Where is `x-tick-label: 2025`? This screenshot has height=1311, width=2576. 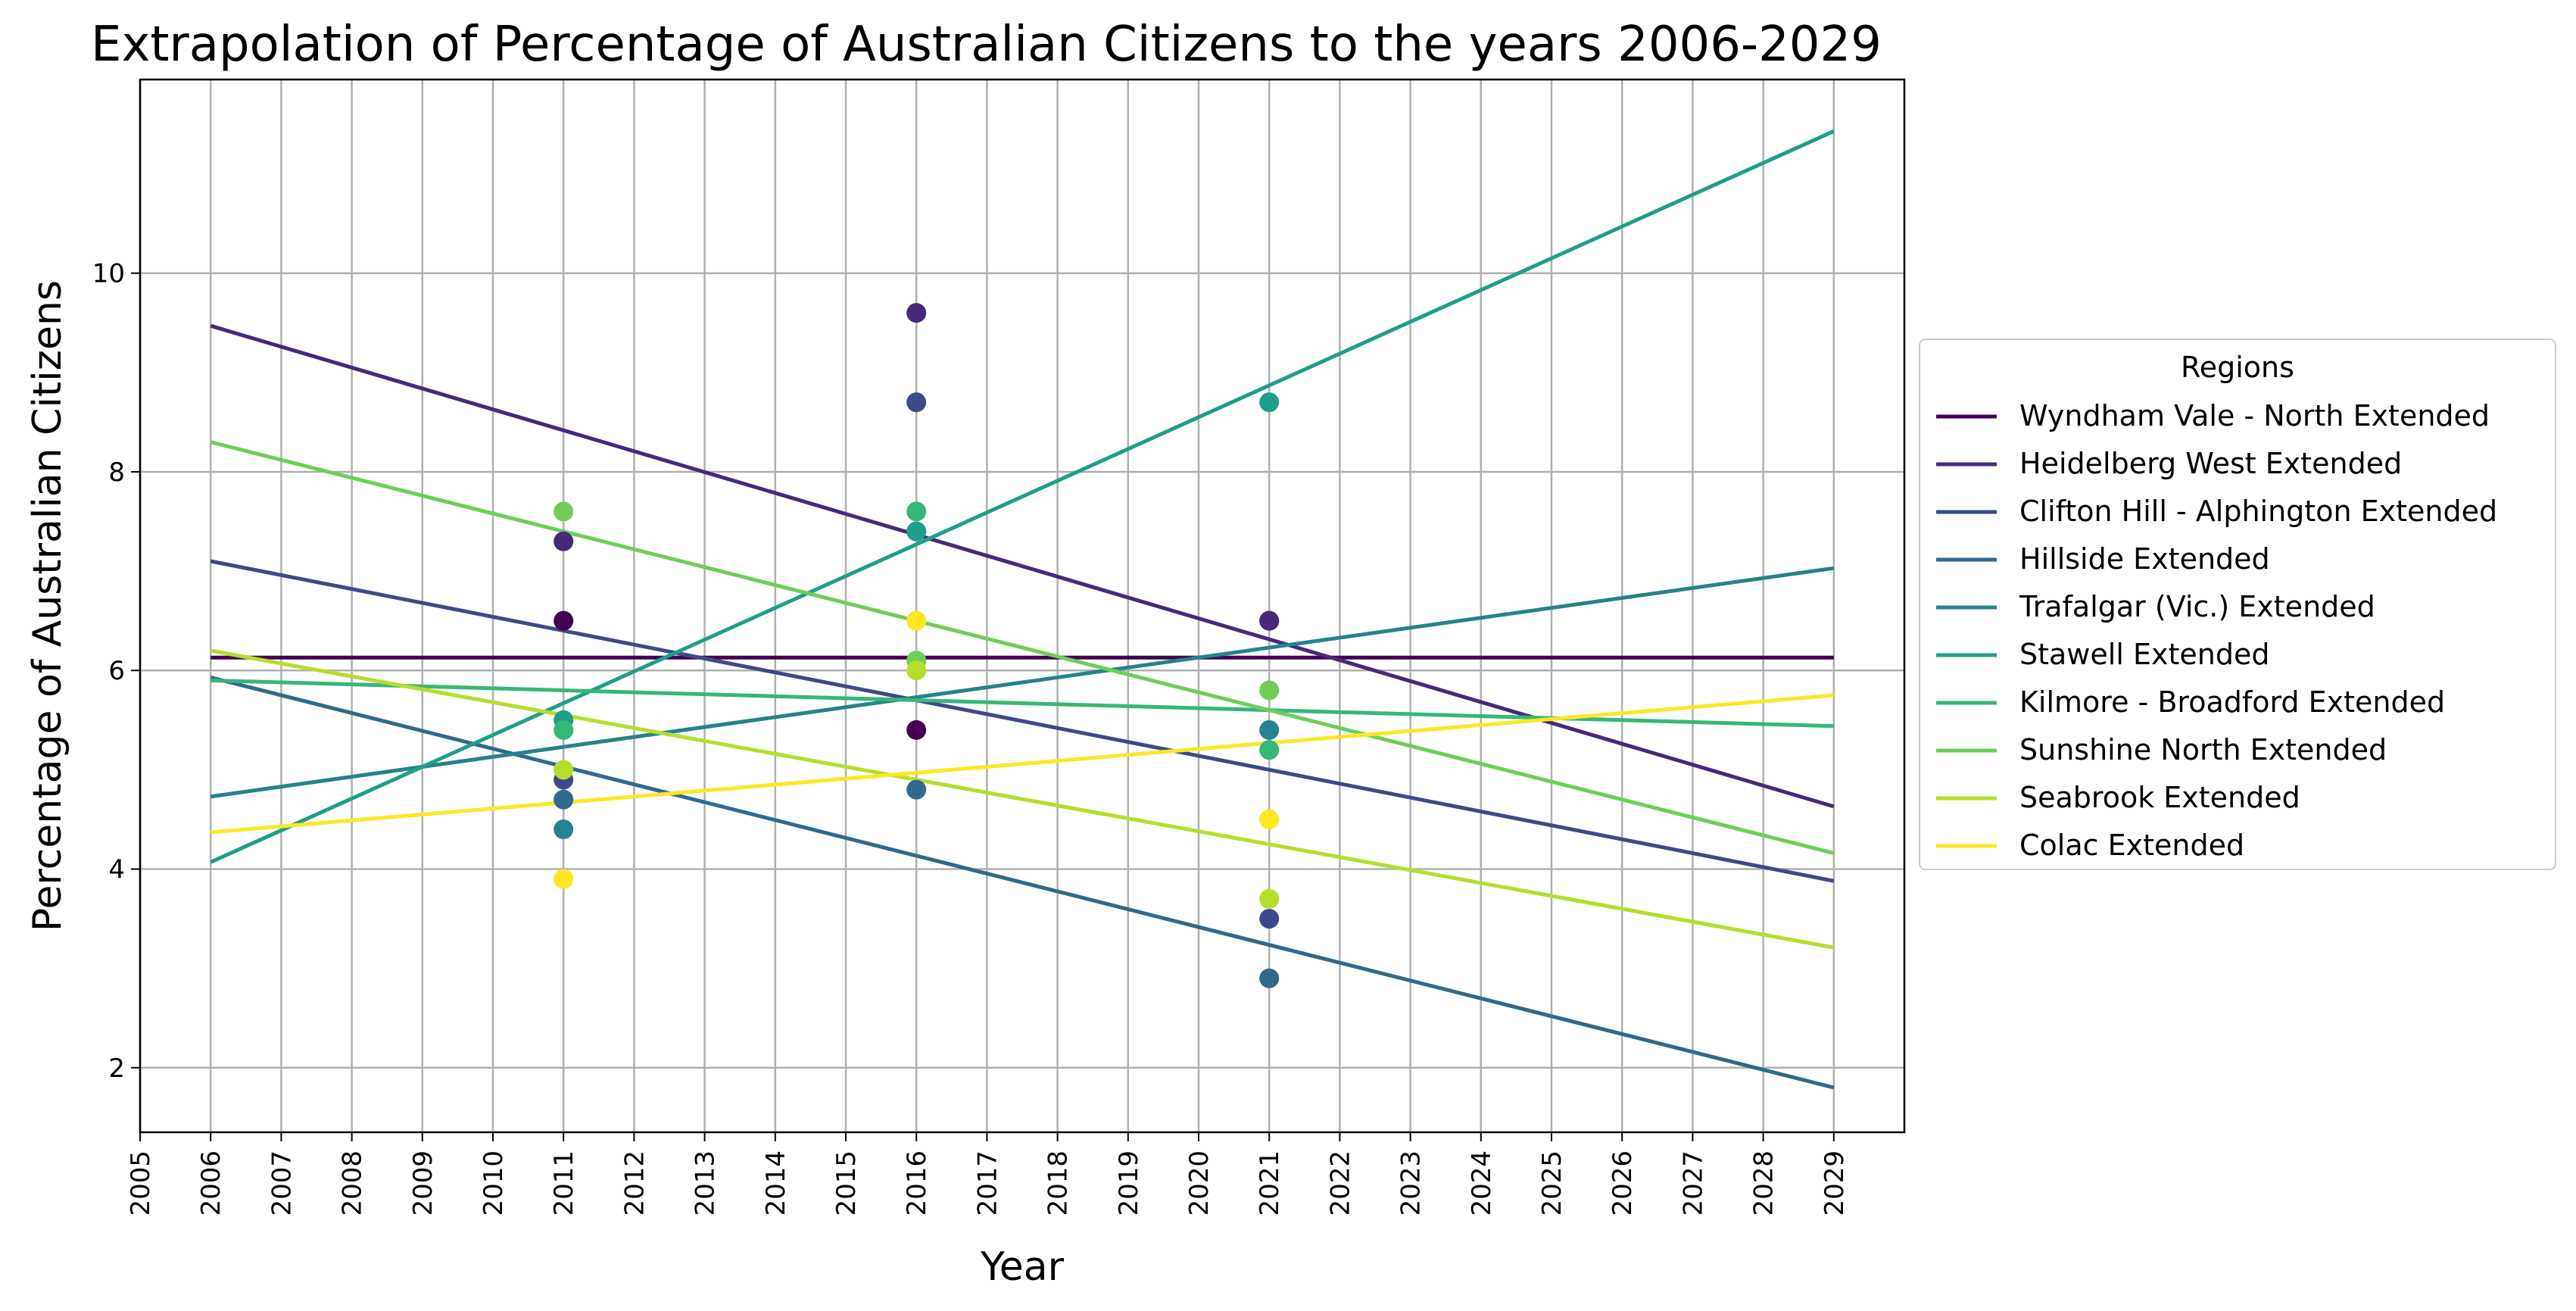
x-tick-label: 2025 is located at coordinates (1552, 1183).